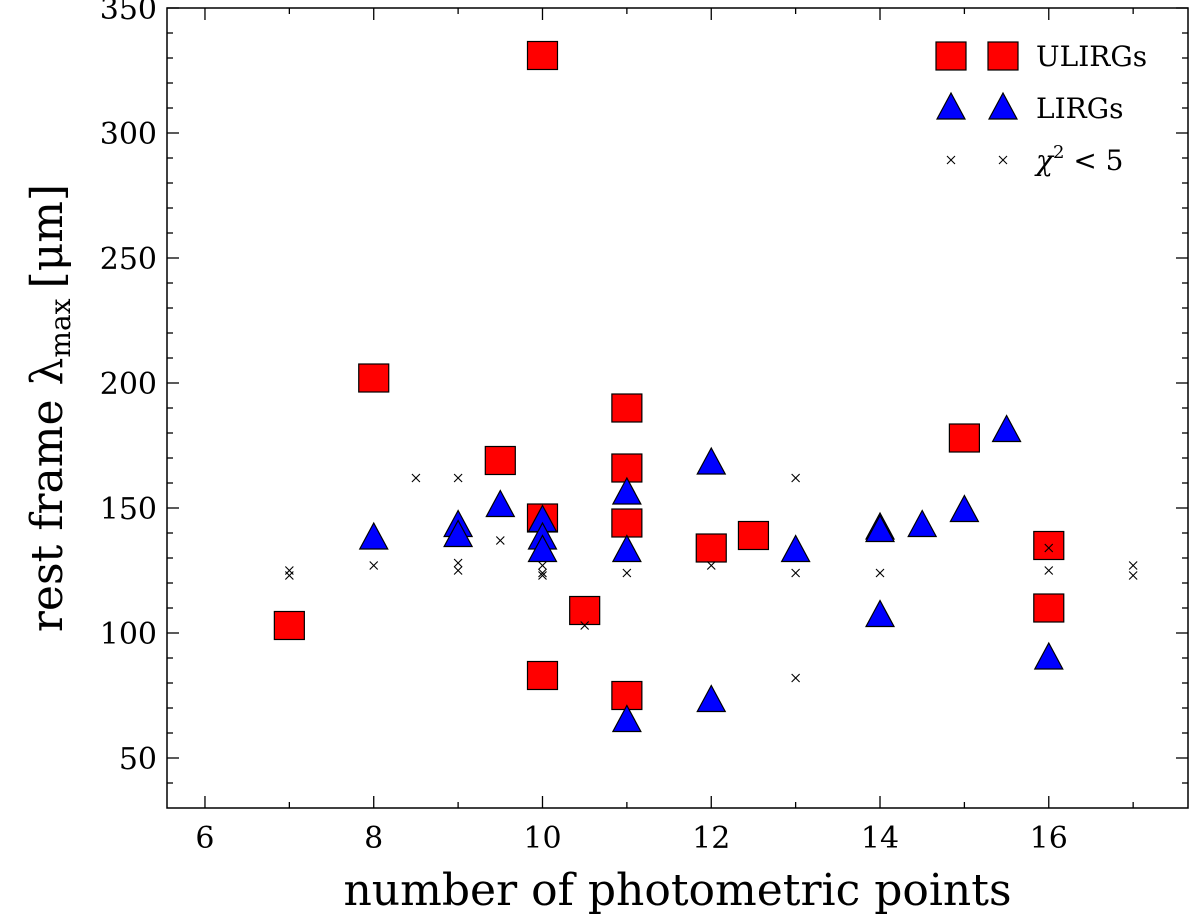 The width and height of the screenshot is (1200, 920). Describe the element at coordinates (1044, 160) in the screenshot. I see `legend-label-chi: χ` at that location.